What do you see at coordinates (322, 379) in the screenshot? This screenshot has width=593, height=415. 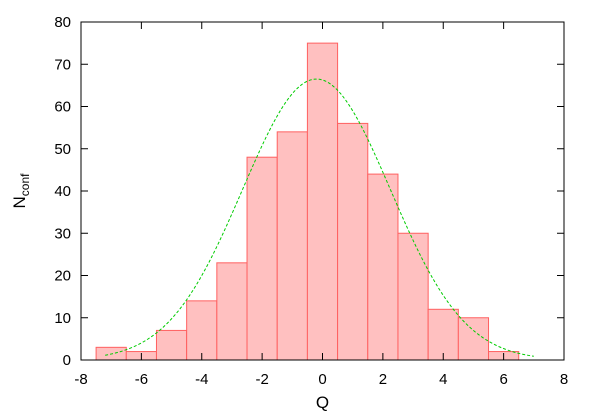 I see `x-tick-label: 0` at bounding box center [322, 379].